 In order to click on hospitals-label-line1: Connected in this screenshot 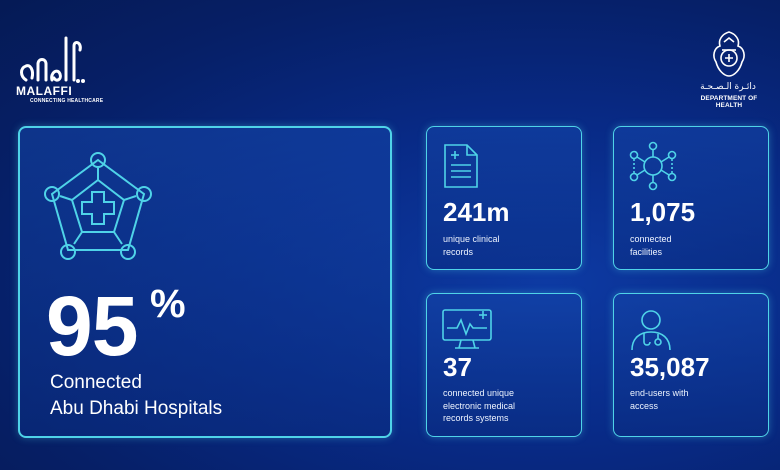, I will do `click(96, 382)`.